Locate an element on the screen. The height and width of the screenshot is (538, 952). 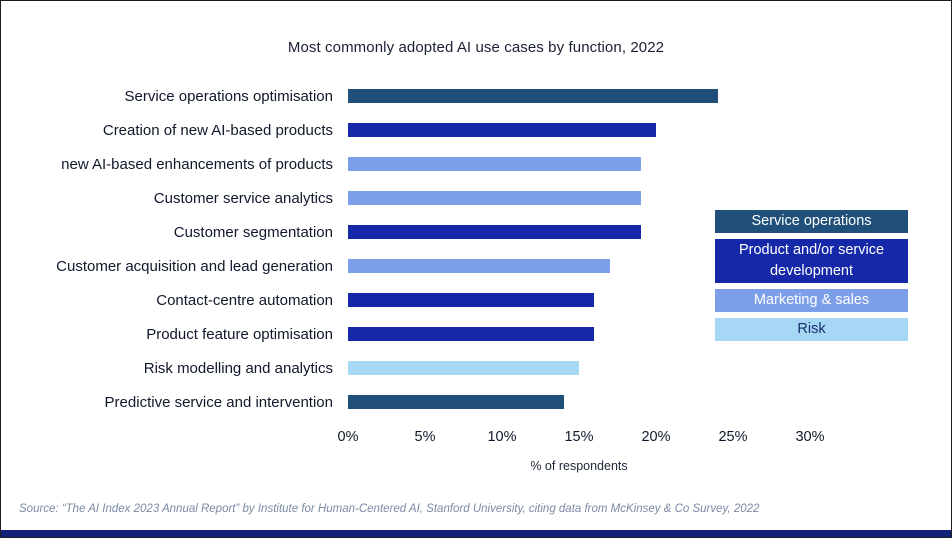
legend-item: Service operations is located at coordinates (811, 221).